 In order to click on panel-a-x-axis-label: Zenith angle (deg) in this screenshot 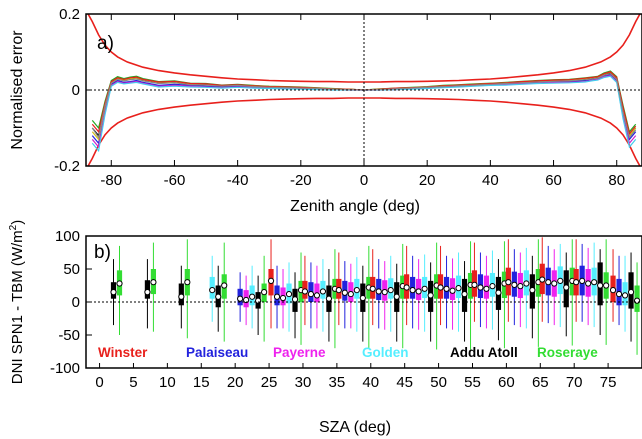, I will do `click(355, 206)`.